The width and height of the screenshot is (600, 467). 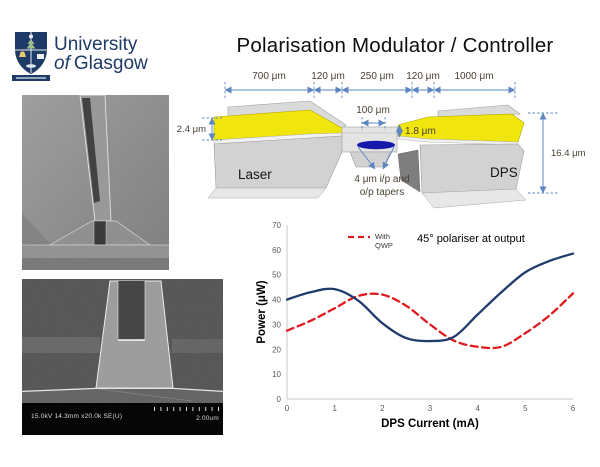 What do you see at coordinates (101, 63) in the screenshot?
I see `logo-line2: of Glasgow` at bounding box center [101, 63].